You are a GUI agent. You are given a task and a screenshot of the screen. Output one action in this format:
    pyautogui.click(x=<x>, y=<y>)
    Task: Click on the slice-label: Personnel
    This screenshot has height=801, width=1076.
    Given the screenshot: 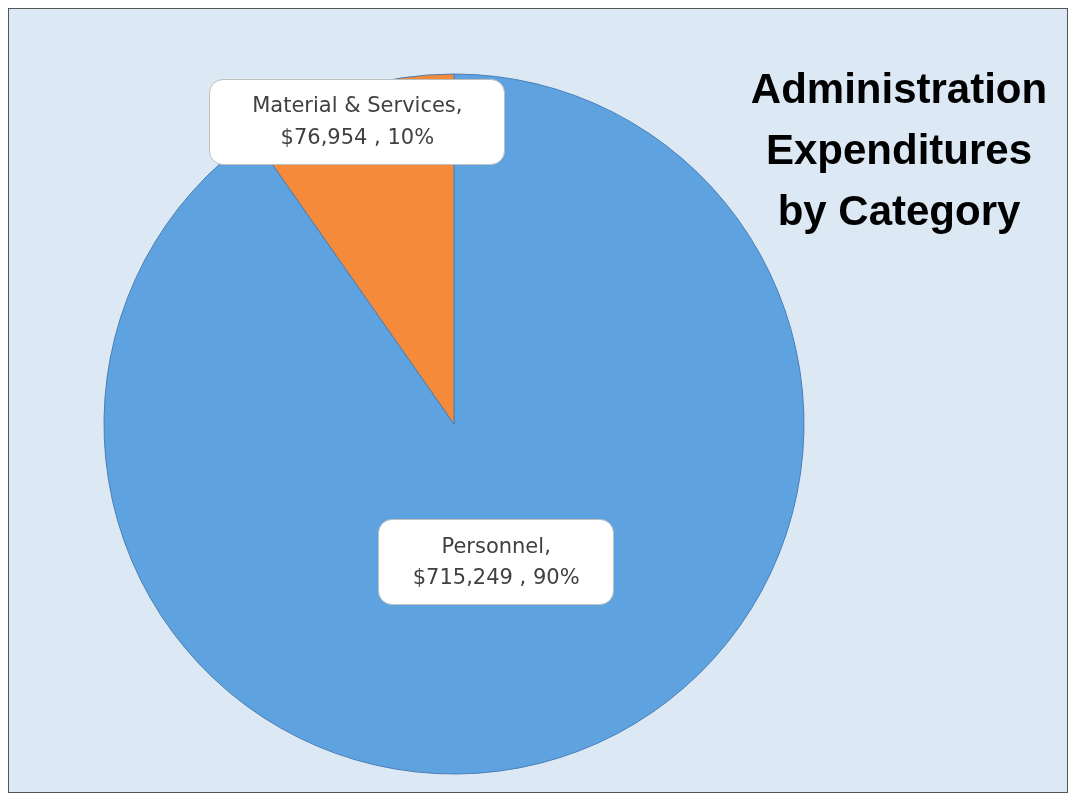 What is the action you would take?
    pyautogui.click(x=493, y=545)
    